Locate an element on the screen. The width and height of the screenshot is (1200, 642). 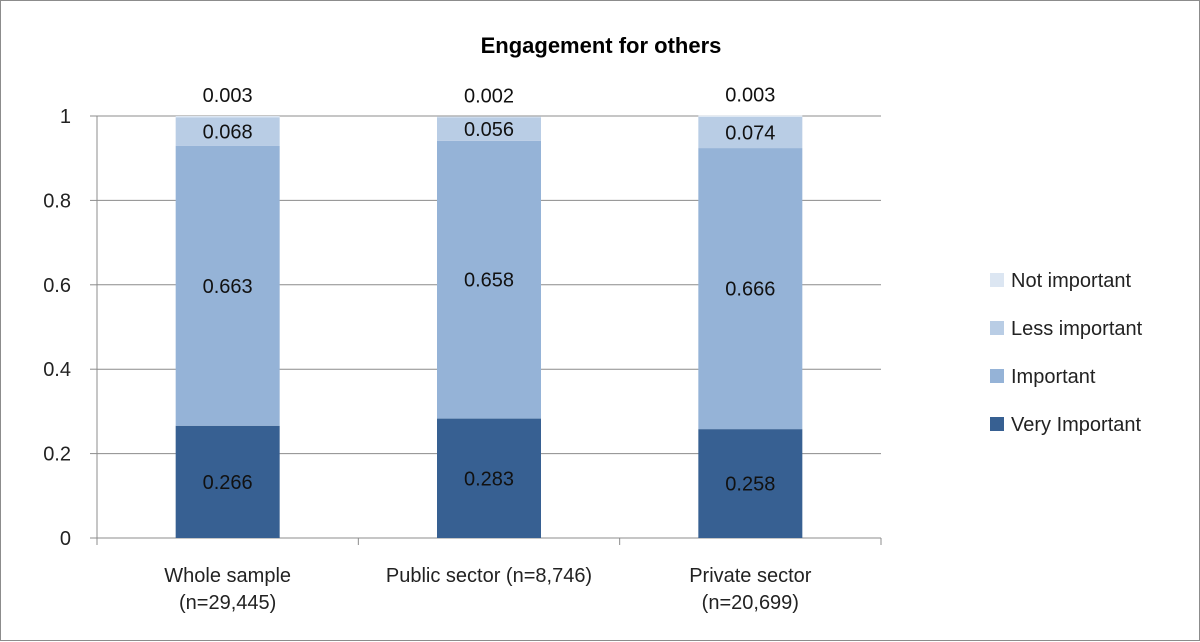
data-label: 0.663 is located at coordinates (228, 287).